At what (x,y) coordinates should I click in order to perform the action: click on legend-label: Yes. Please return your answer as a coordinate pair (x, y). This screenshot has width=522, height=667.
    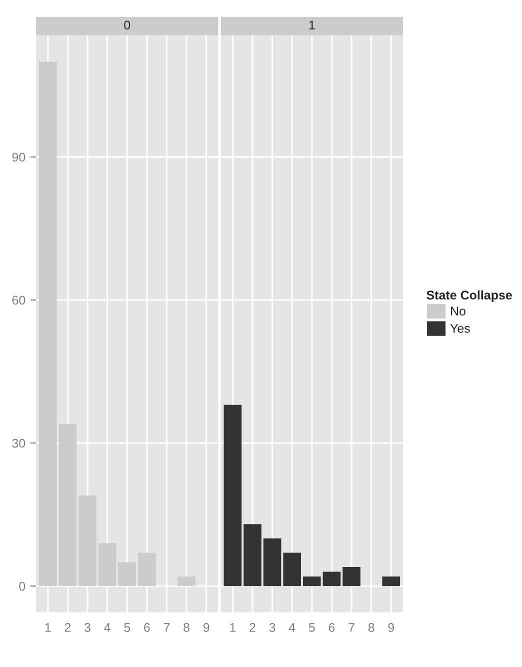
    Looking at the image, I should click on (460, 328).